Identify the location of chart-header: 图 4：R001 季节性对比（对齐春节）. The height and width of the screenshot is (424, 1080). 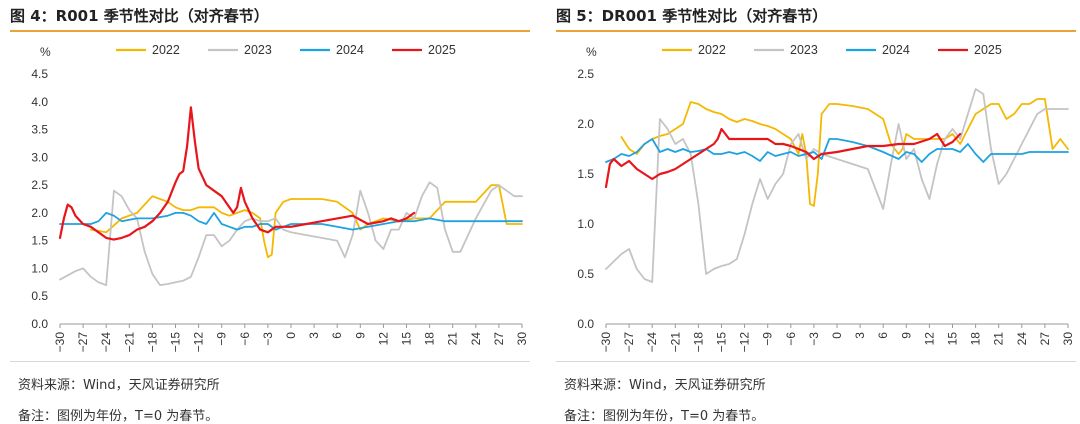
(270, 16).